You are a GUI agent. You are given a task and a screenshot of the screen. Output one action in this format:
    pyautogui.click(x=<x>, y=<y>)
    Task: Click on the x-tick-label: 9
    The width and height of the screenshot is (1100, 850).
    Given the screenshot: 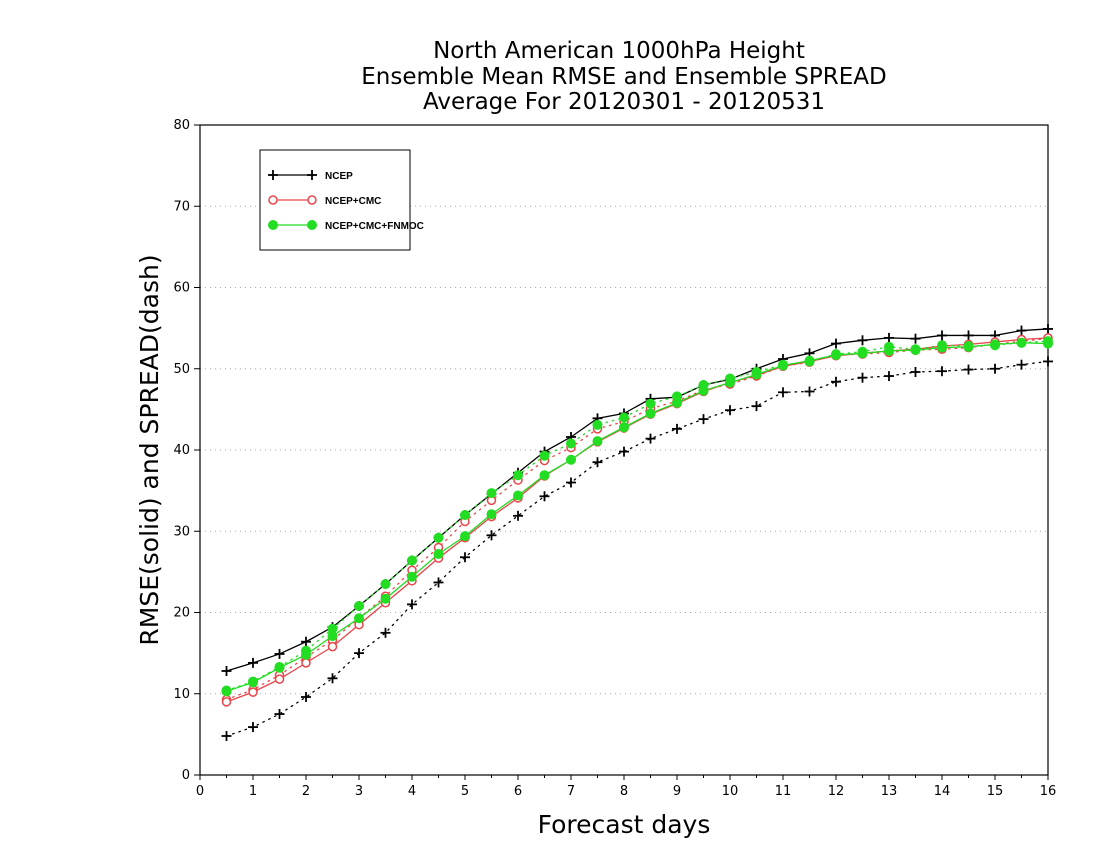 What is the action you would take?
    pyautogui.click(x=677, y=791)
    